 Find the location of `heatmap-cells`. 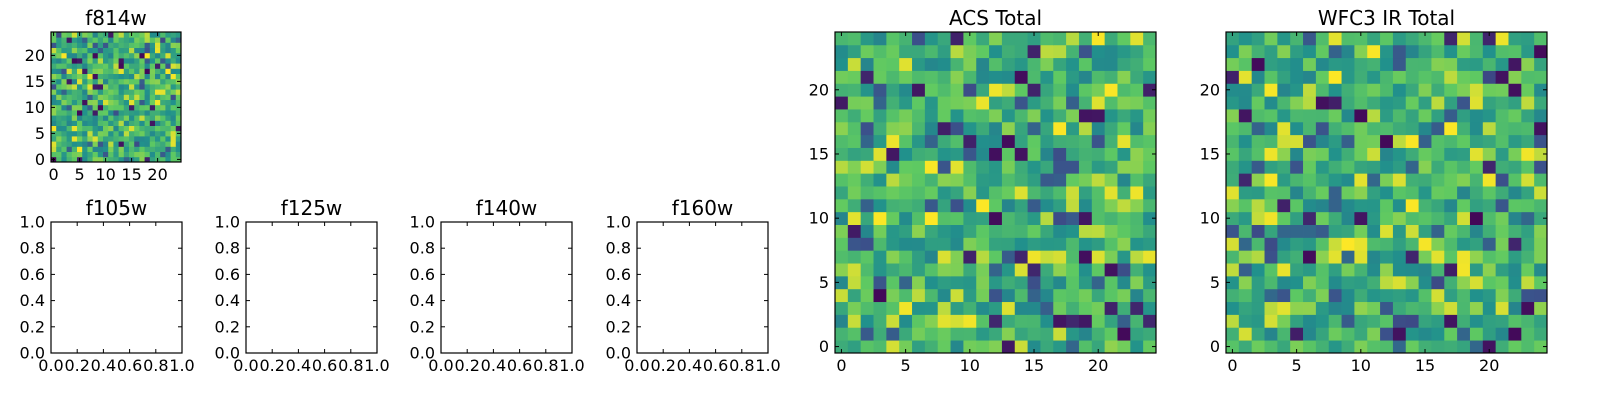

heatmap-cells is located at coordinates (116, 97).